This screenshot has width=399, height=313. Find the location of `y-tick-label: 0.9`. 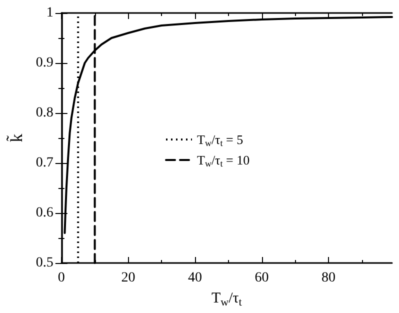

y-tick-label: 0.9 is located at coordinates (45, 63).